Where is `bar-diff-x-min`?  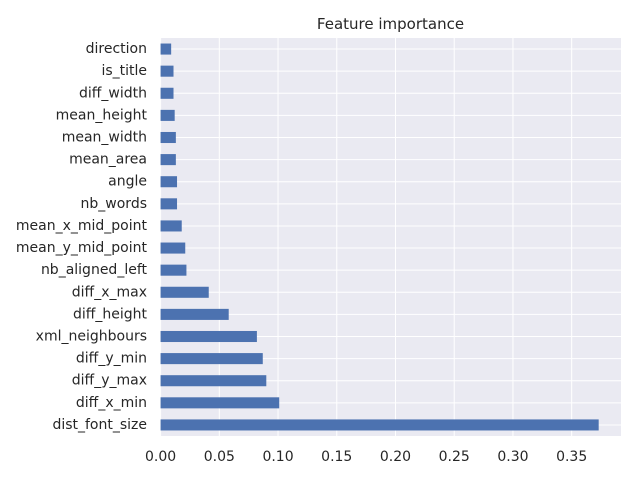 bar-diff-x-min is located at coordinates (220, 403).